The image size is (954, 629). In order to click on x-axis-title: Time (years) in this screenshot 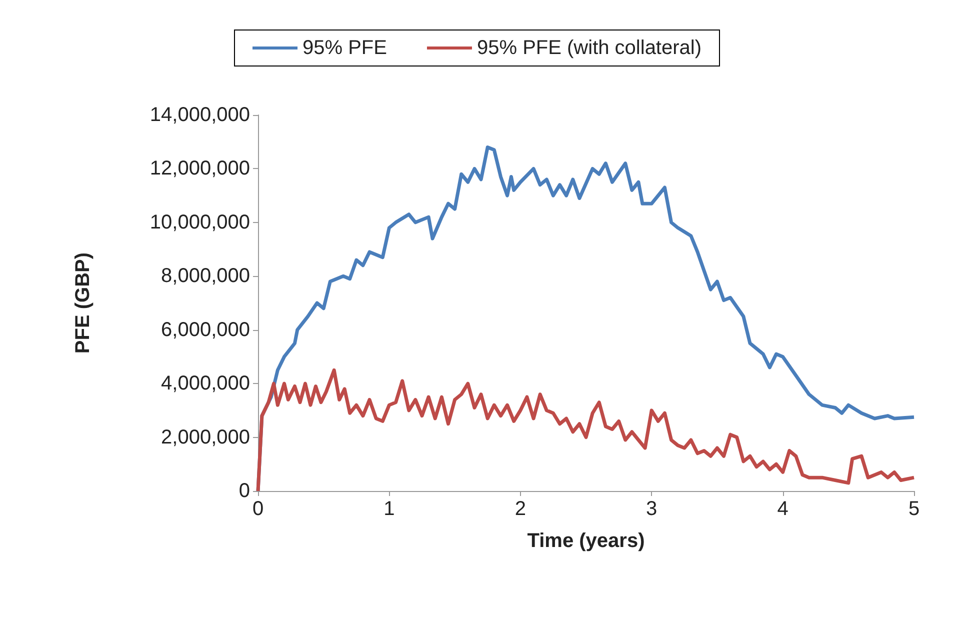, I will do `click(586, 541)`.